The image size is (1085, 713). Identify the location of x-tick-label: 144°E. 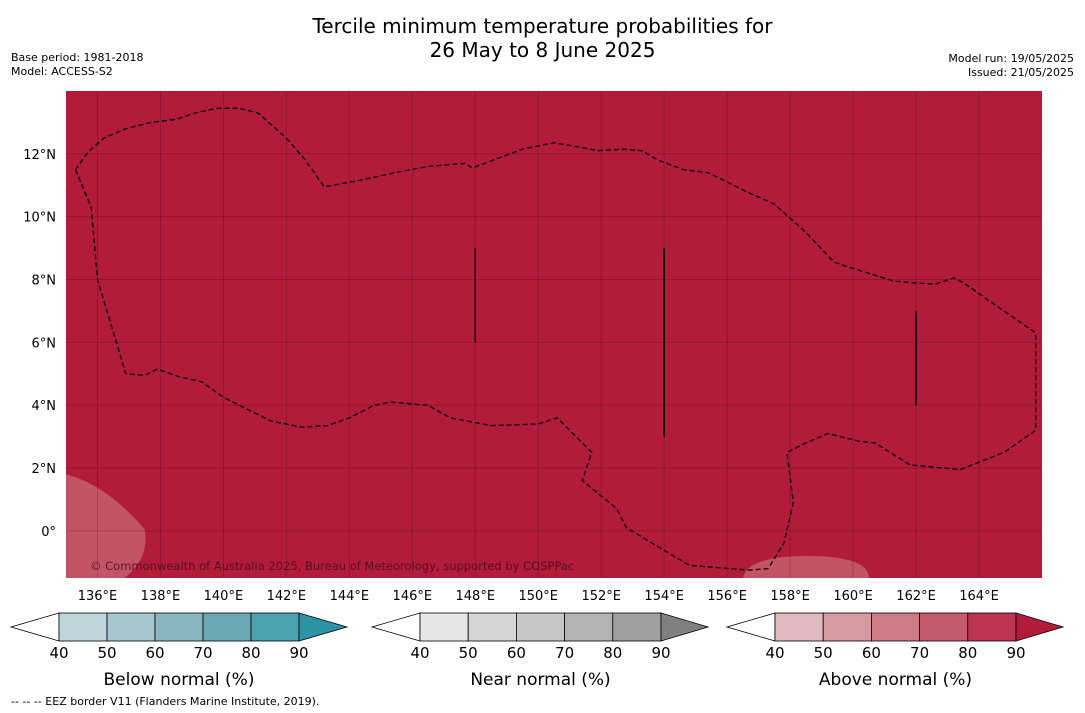
(350, 596).